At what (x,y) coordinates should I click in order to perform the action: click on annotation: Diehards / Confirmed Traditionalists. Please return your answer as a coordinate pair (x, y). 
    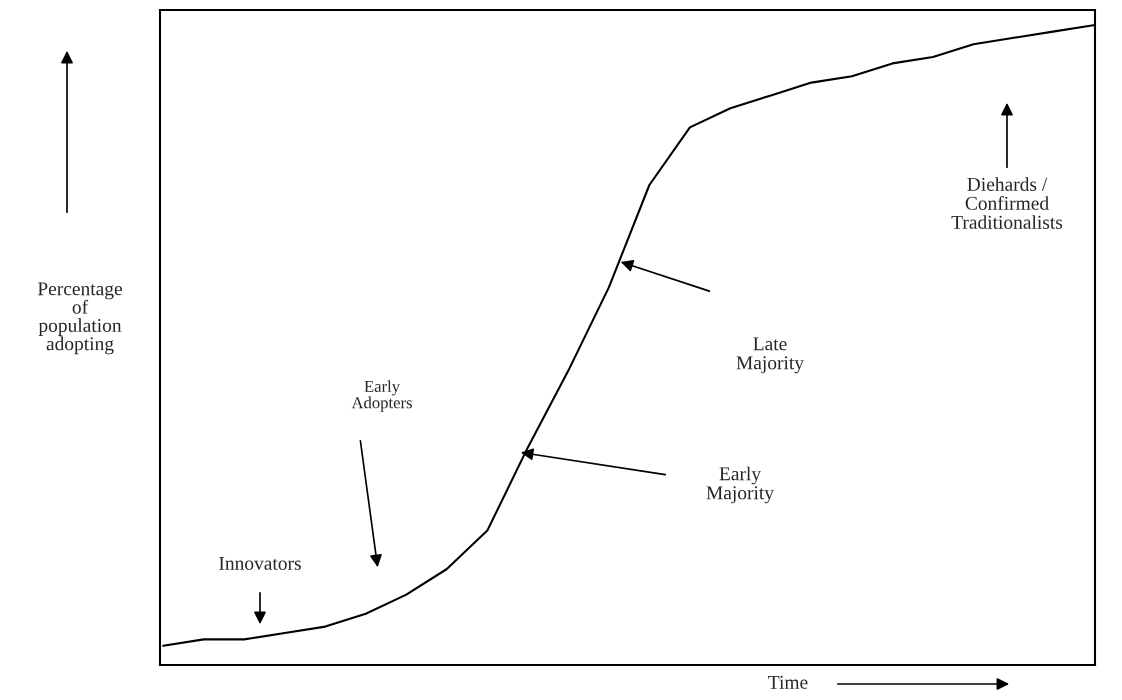
    Looking at the image, I should click on (1007, 203).